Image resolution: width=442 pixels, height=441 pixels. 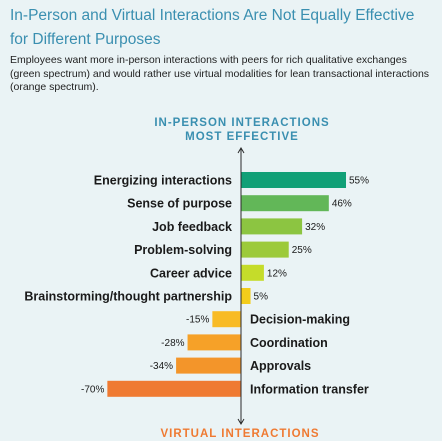 What do you see at coordinates (342, 204) in the screenshot?
I see `value-label-sense-of-purpose: 46%` at bounding box center [342, 204].